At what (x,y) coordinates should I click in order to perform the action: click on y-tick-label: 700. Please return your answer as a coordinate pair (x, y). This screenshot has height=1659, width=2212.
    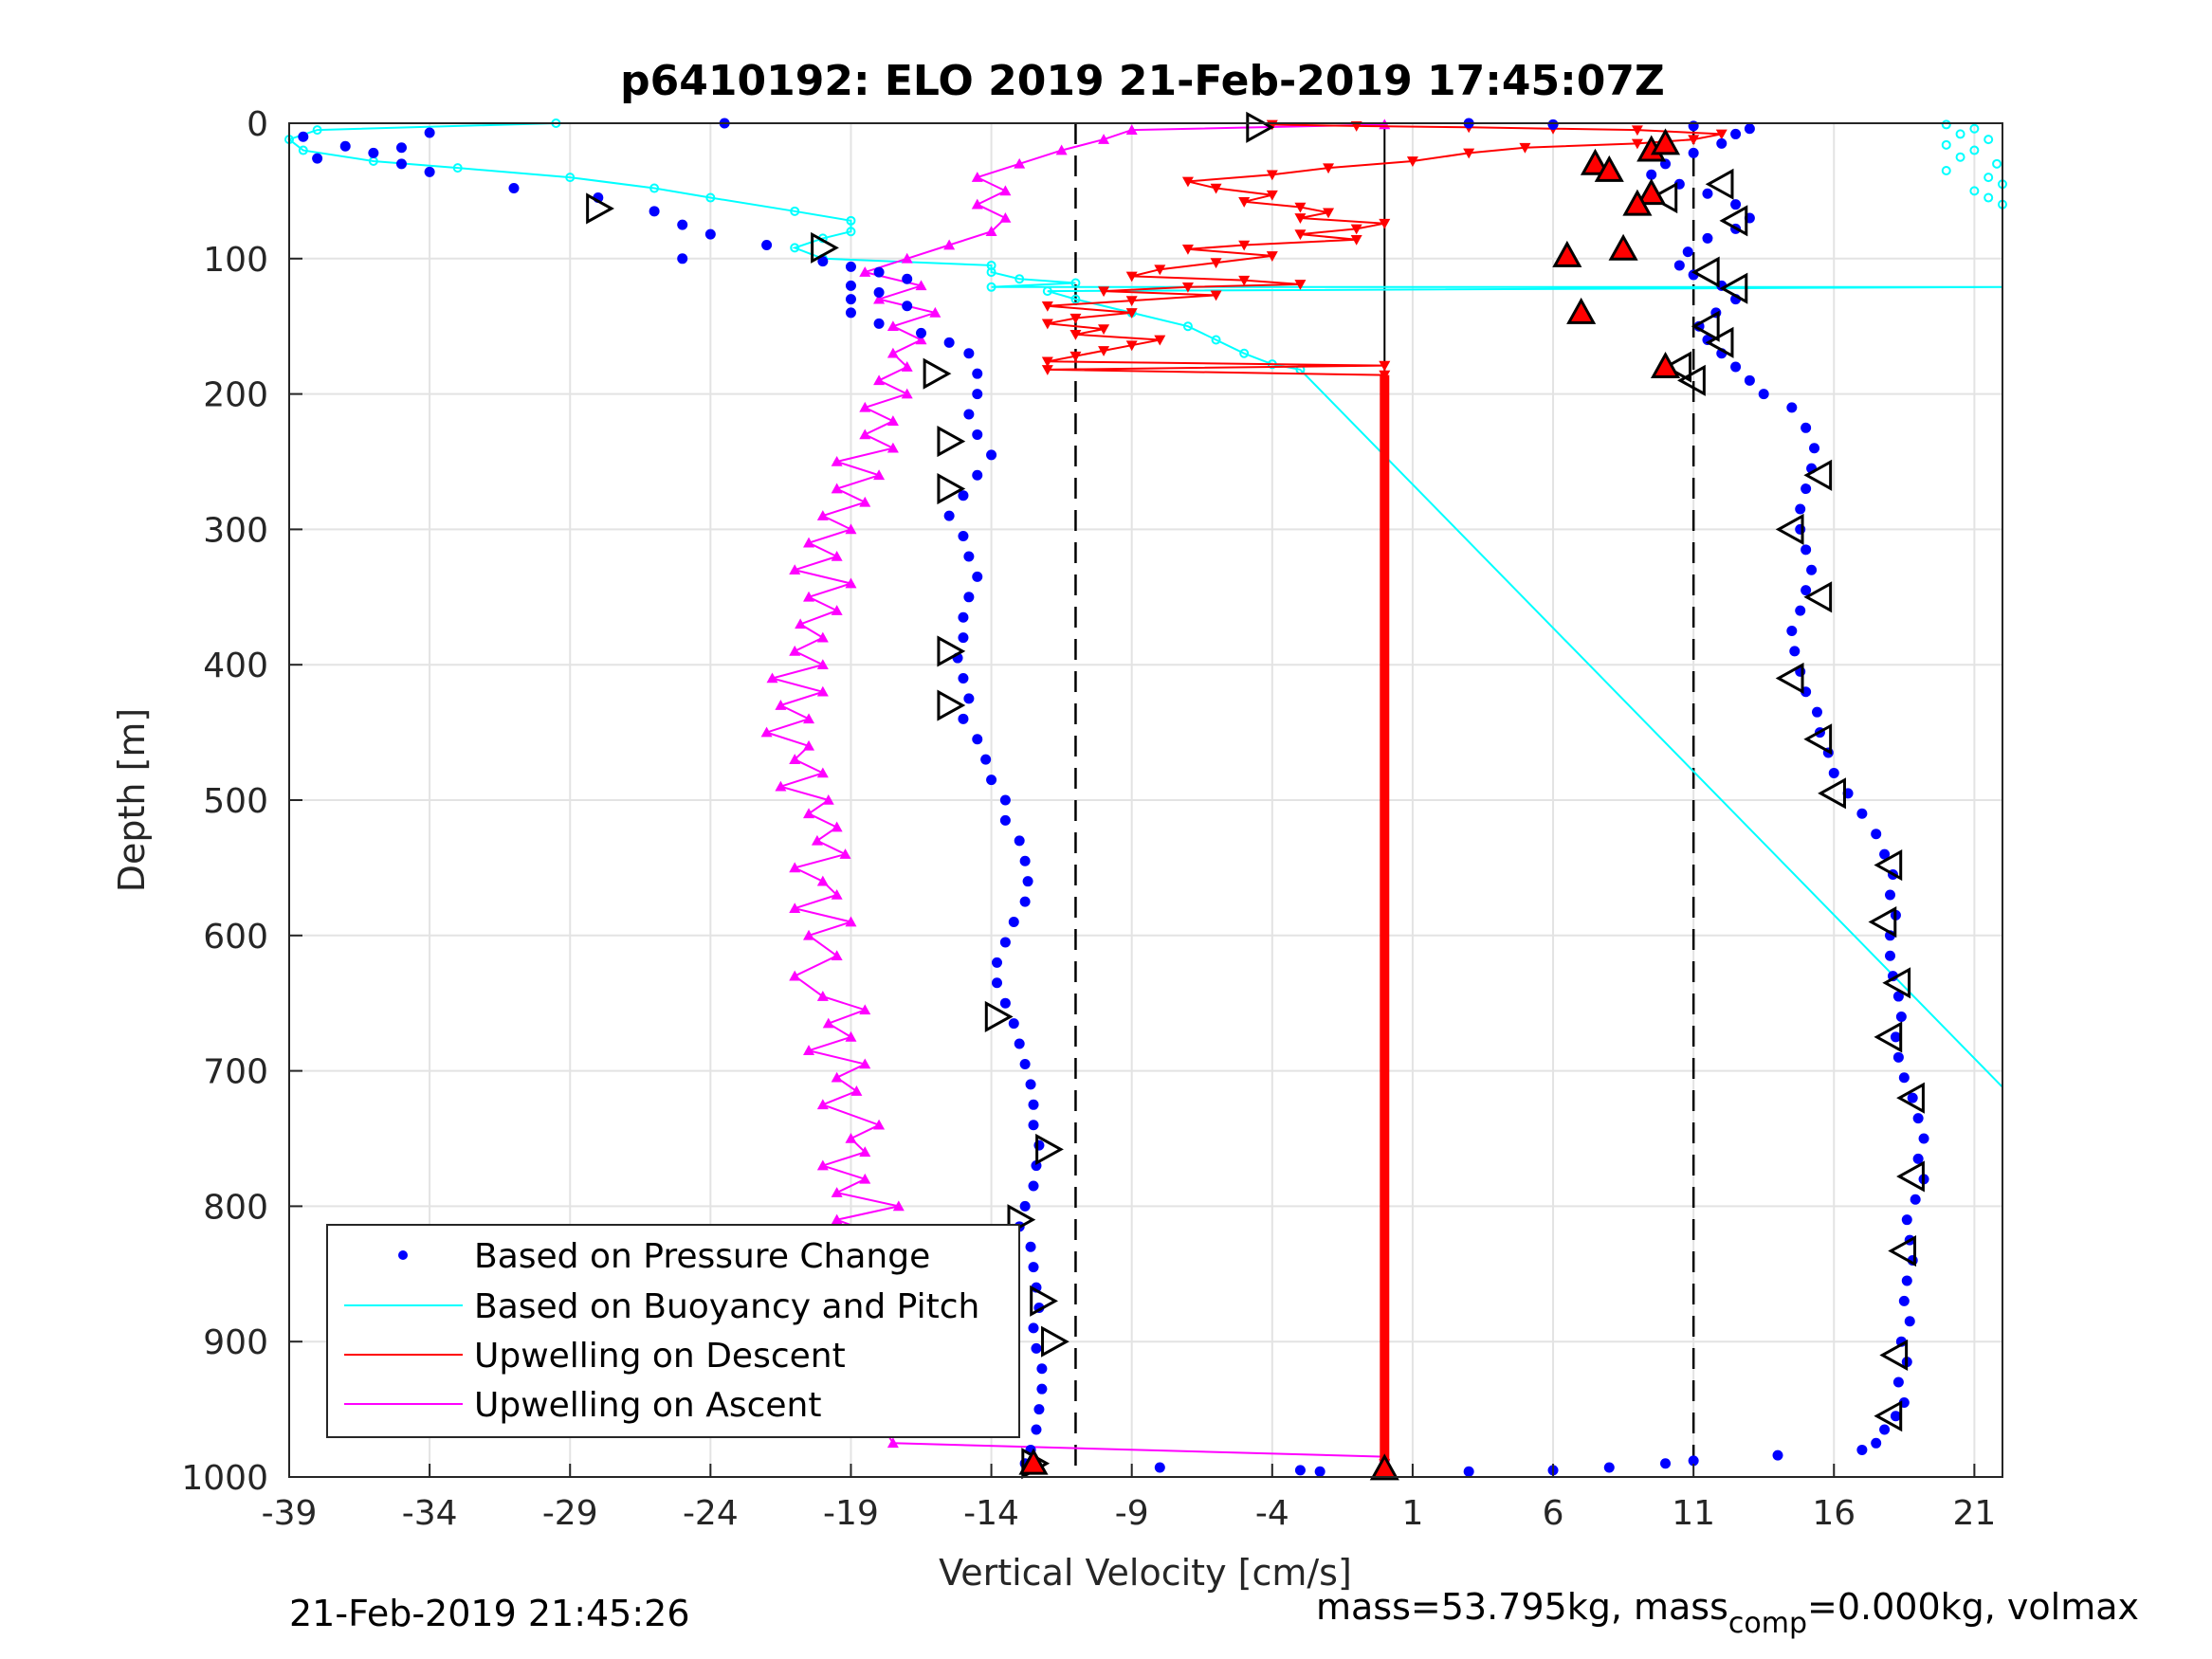
    Looking at the image, I should click on (235, 1072).